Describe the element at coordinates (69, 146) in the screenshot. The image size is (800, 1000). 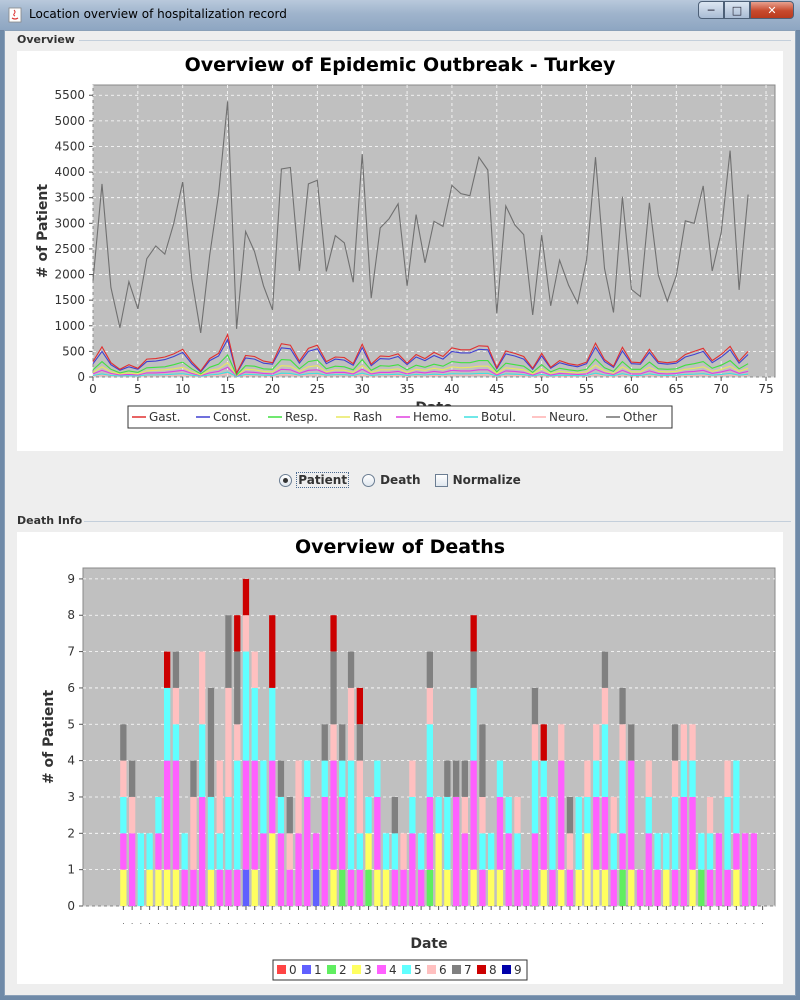
I see `y-tick-label: 4500` at that location.